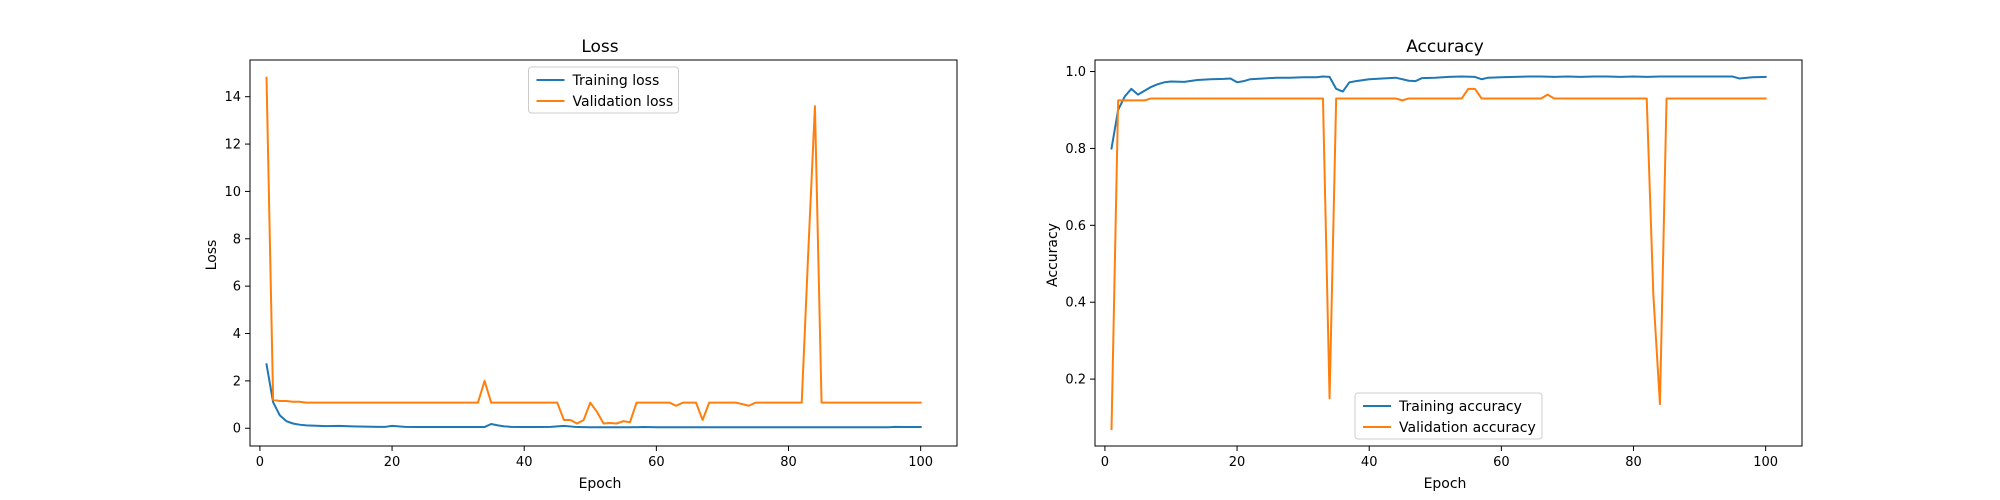 Image resolution: width=2000 pixels, height=500 pixels. What do you see at coordinates (1765, 462) in the screenshot?
I see `accuracy-x-tick-label: 100` at bounding box center [1765, 462].